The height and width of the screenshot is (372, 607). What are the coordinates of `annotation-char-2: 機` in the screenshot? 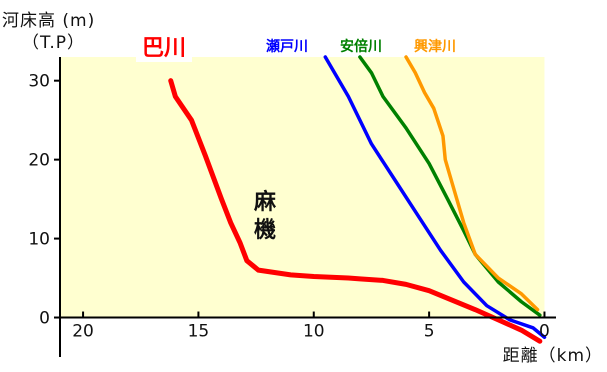 It's located at (264, 230).